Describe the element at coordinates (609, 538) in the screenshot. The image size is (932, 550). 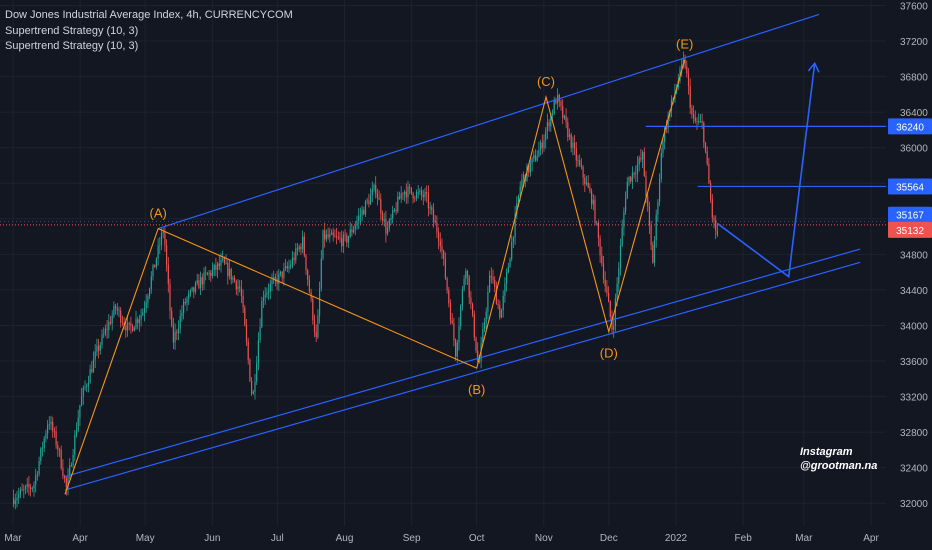
I see `x-tick-label: Dec` at that location.